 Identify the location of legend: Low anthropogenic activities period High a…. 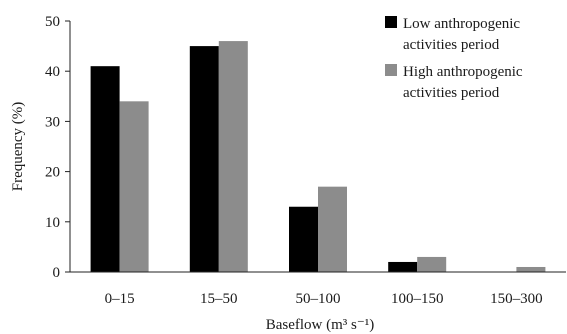
(454, 58).